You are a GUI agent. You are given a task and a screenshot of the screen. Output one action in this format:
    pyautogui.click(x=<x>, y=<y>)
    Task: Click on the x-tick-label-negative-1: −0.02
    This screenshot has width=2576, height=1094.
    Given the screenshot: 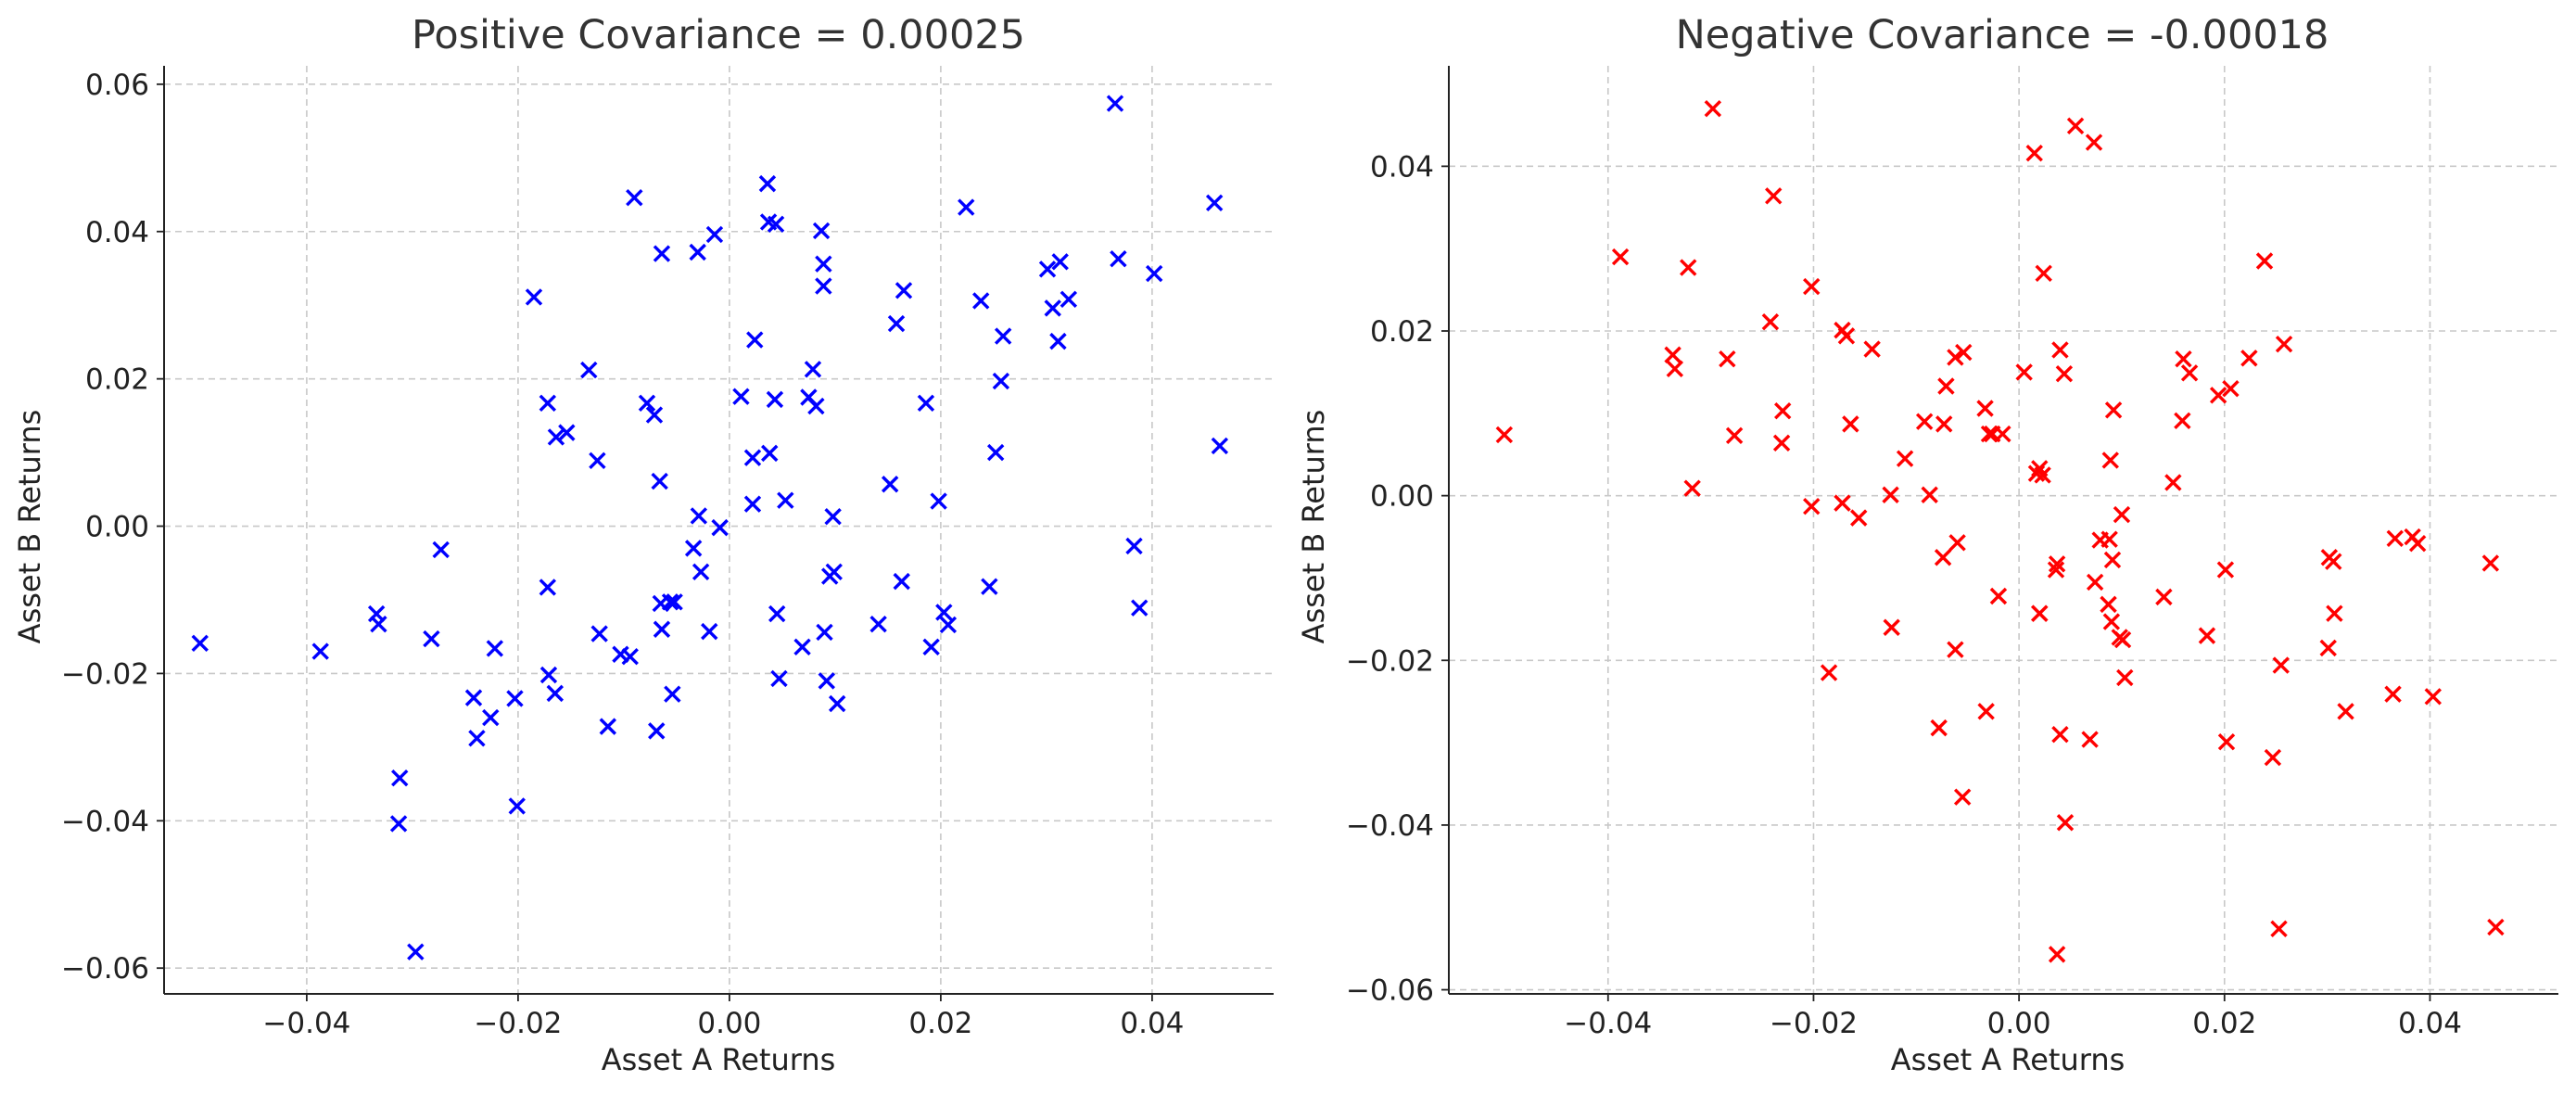 What is the action you would take?
    pyautogui.click(x=1814, y=1023)
    